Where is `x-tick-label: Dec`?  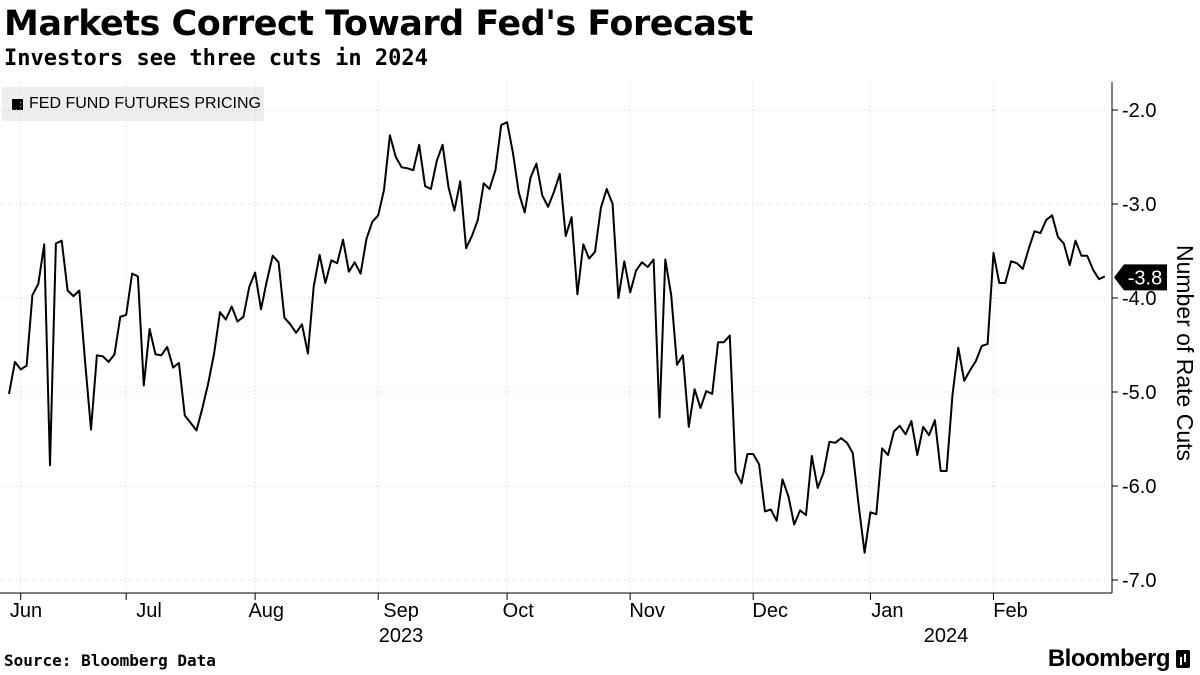
x-tick-label: Dec is located at coordinates (770, 611).